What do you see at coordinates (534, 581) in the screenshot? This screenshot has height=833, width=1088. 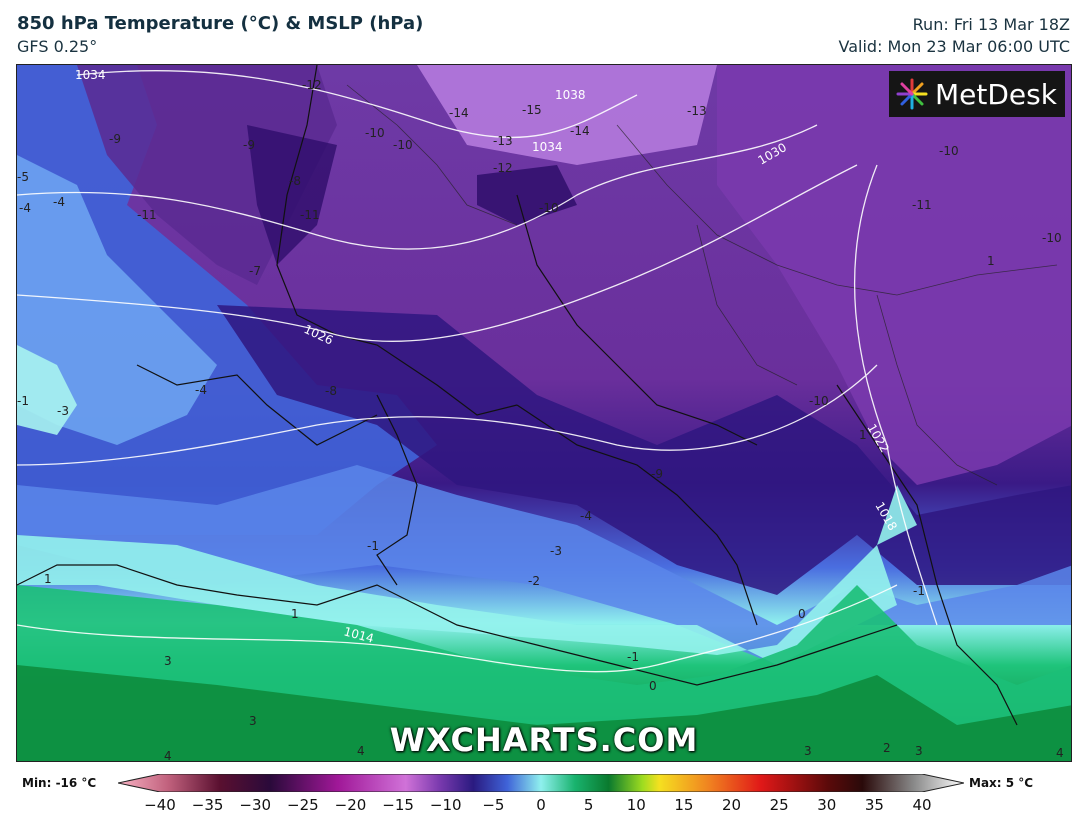 I see `temp-label: -2` at bounding box center [534, 581].